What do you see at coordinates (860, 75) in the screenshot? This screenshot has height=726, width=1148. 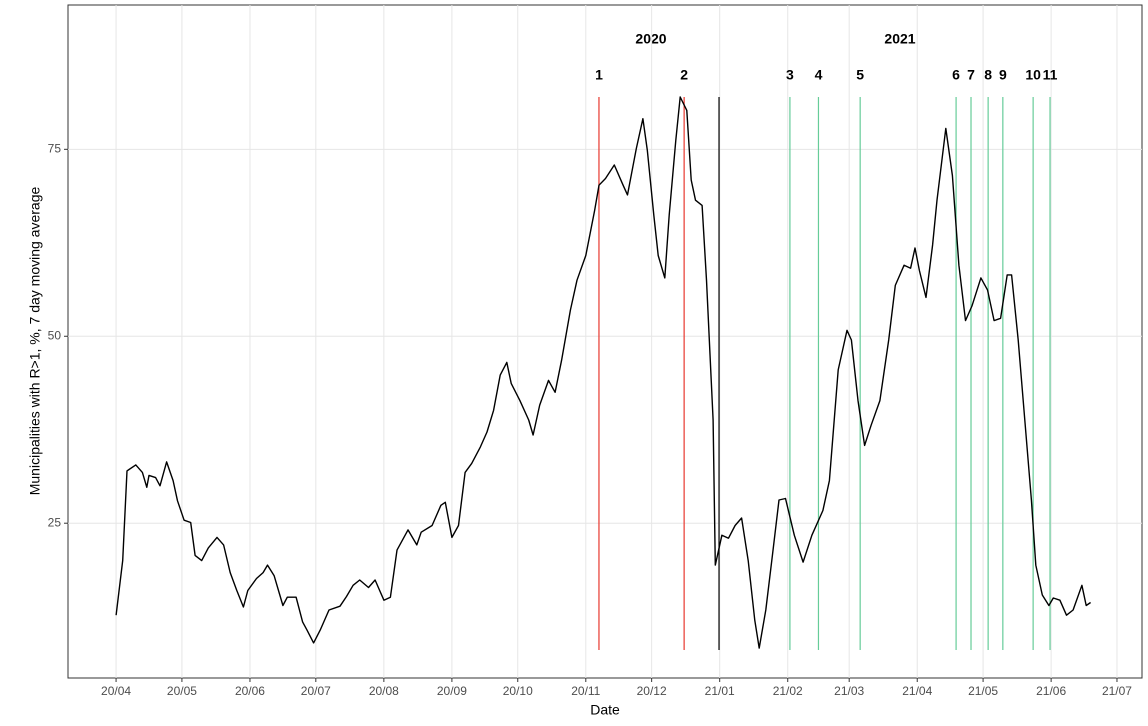 I see `event-label: 5` at bounding box center [860, 75].